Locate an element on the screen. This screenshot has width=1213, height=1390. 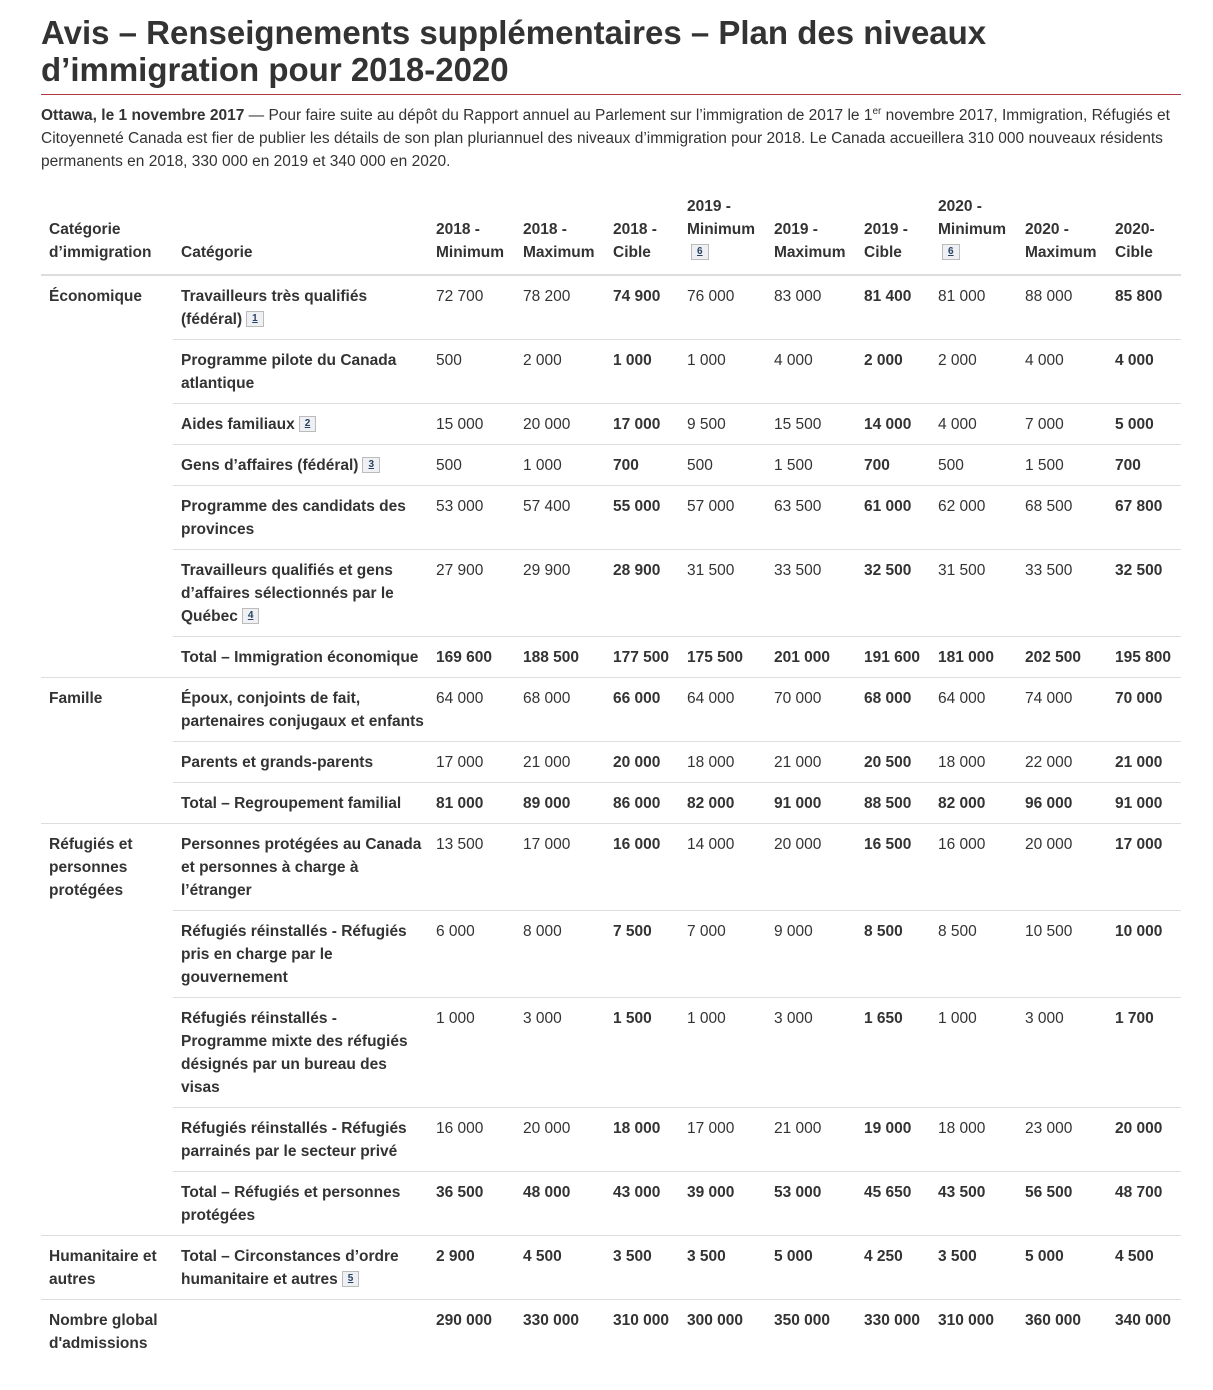
value-cell: 1 000 is located at coordinates (706, 1018).